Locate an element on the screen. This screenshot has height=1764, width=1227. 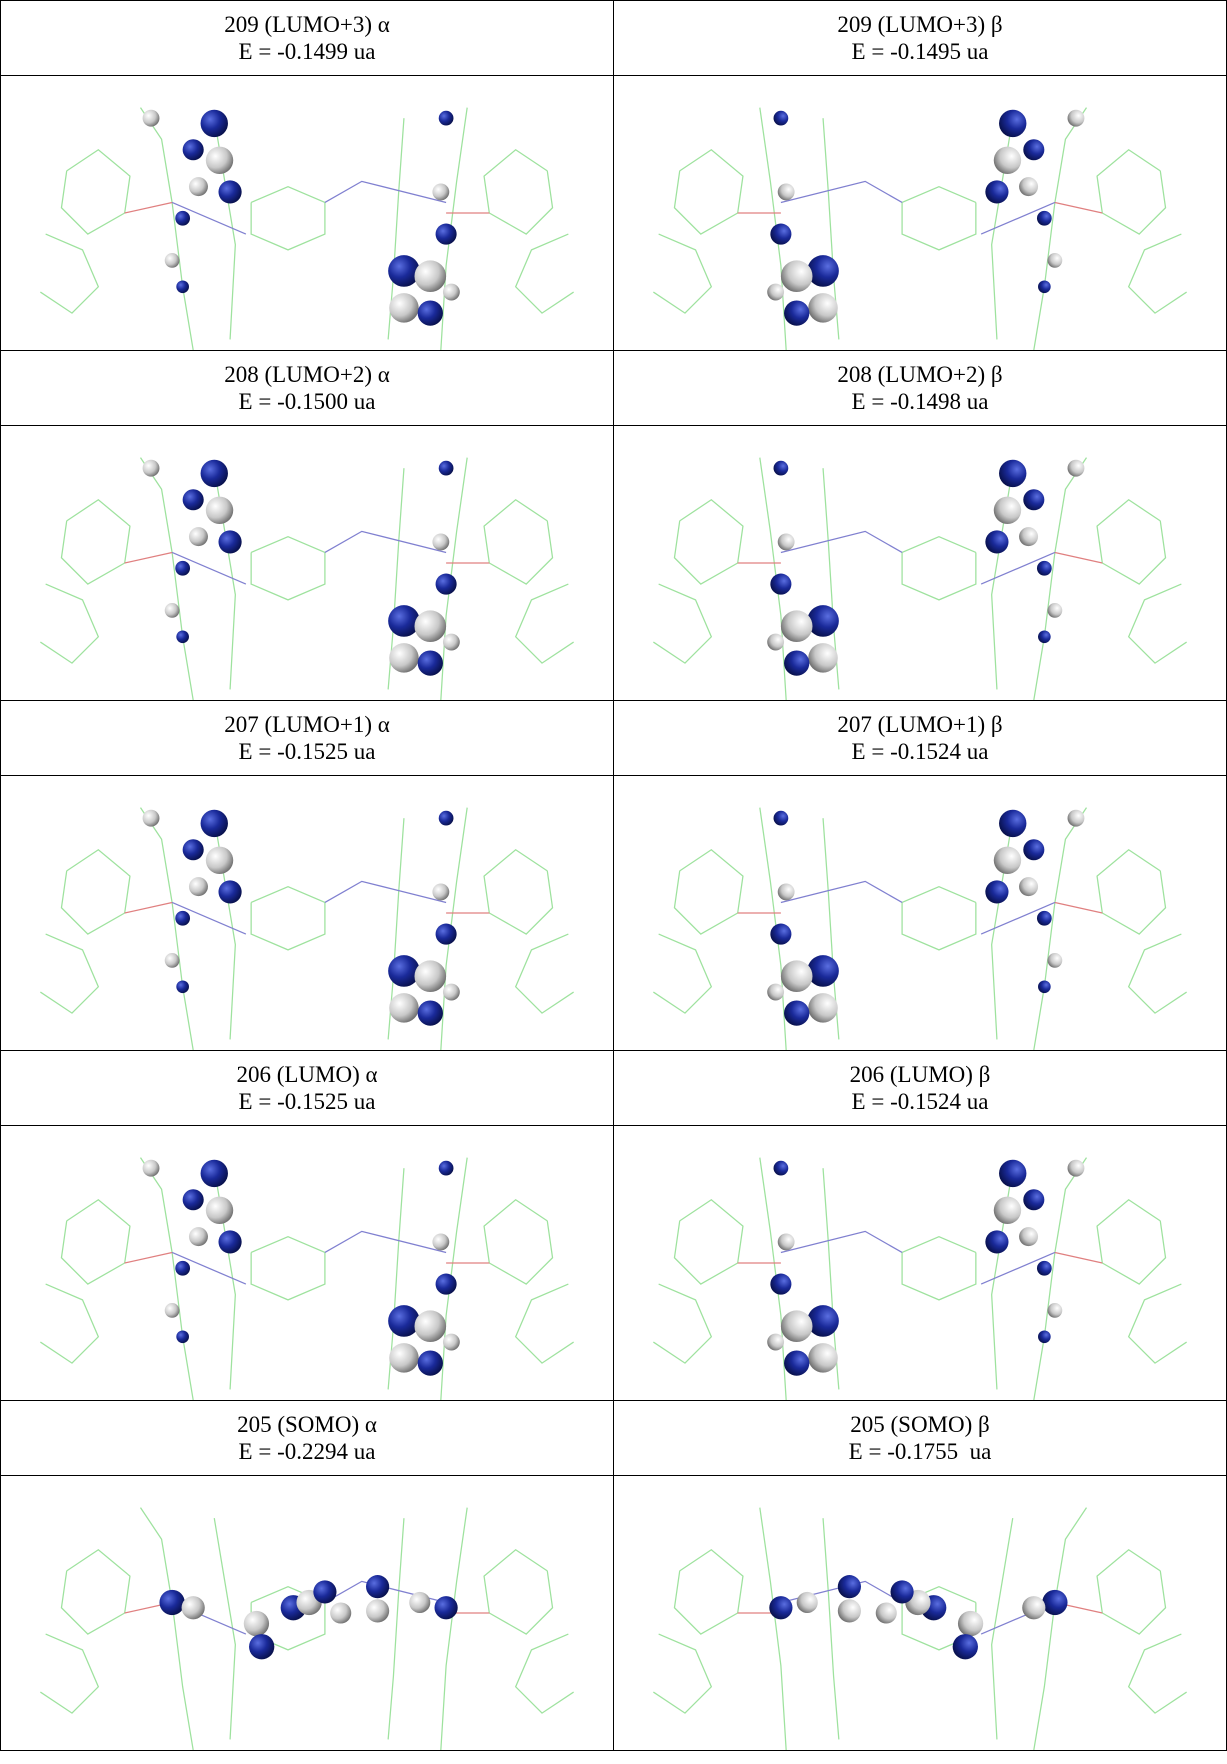
orbital-label: 206 (LUMO) β is located at coordinates (920, 1074).